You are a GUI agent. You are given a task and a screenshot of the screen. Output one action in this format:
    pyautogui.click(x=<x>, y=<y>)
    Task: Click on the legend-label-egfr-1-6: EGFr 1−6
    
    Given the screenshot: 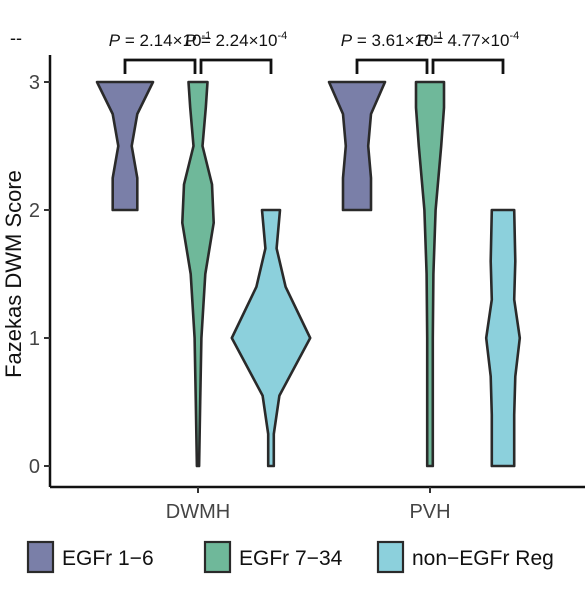 What is the action you would take?
    pyautogui.click(x=108, y=558)
    